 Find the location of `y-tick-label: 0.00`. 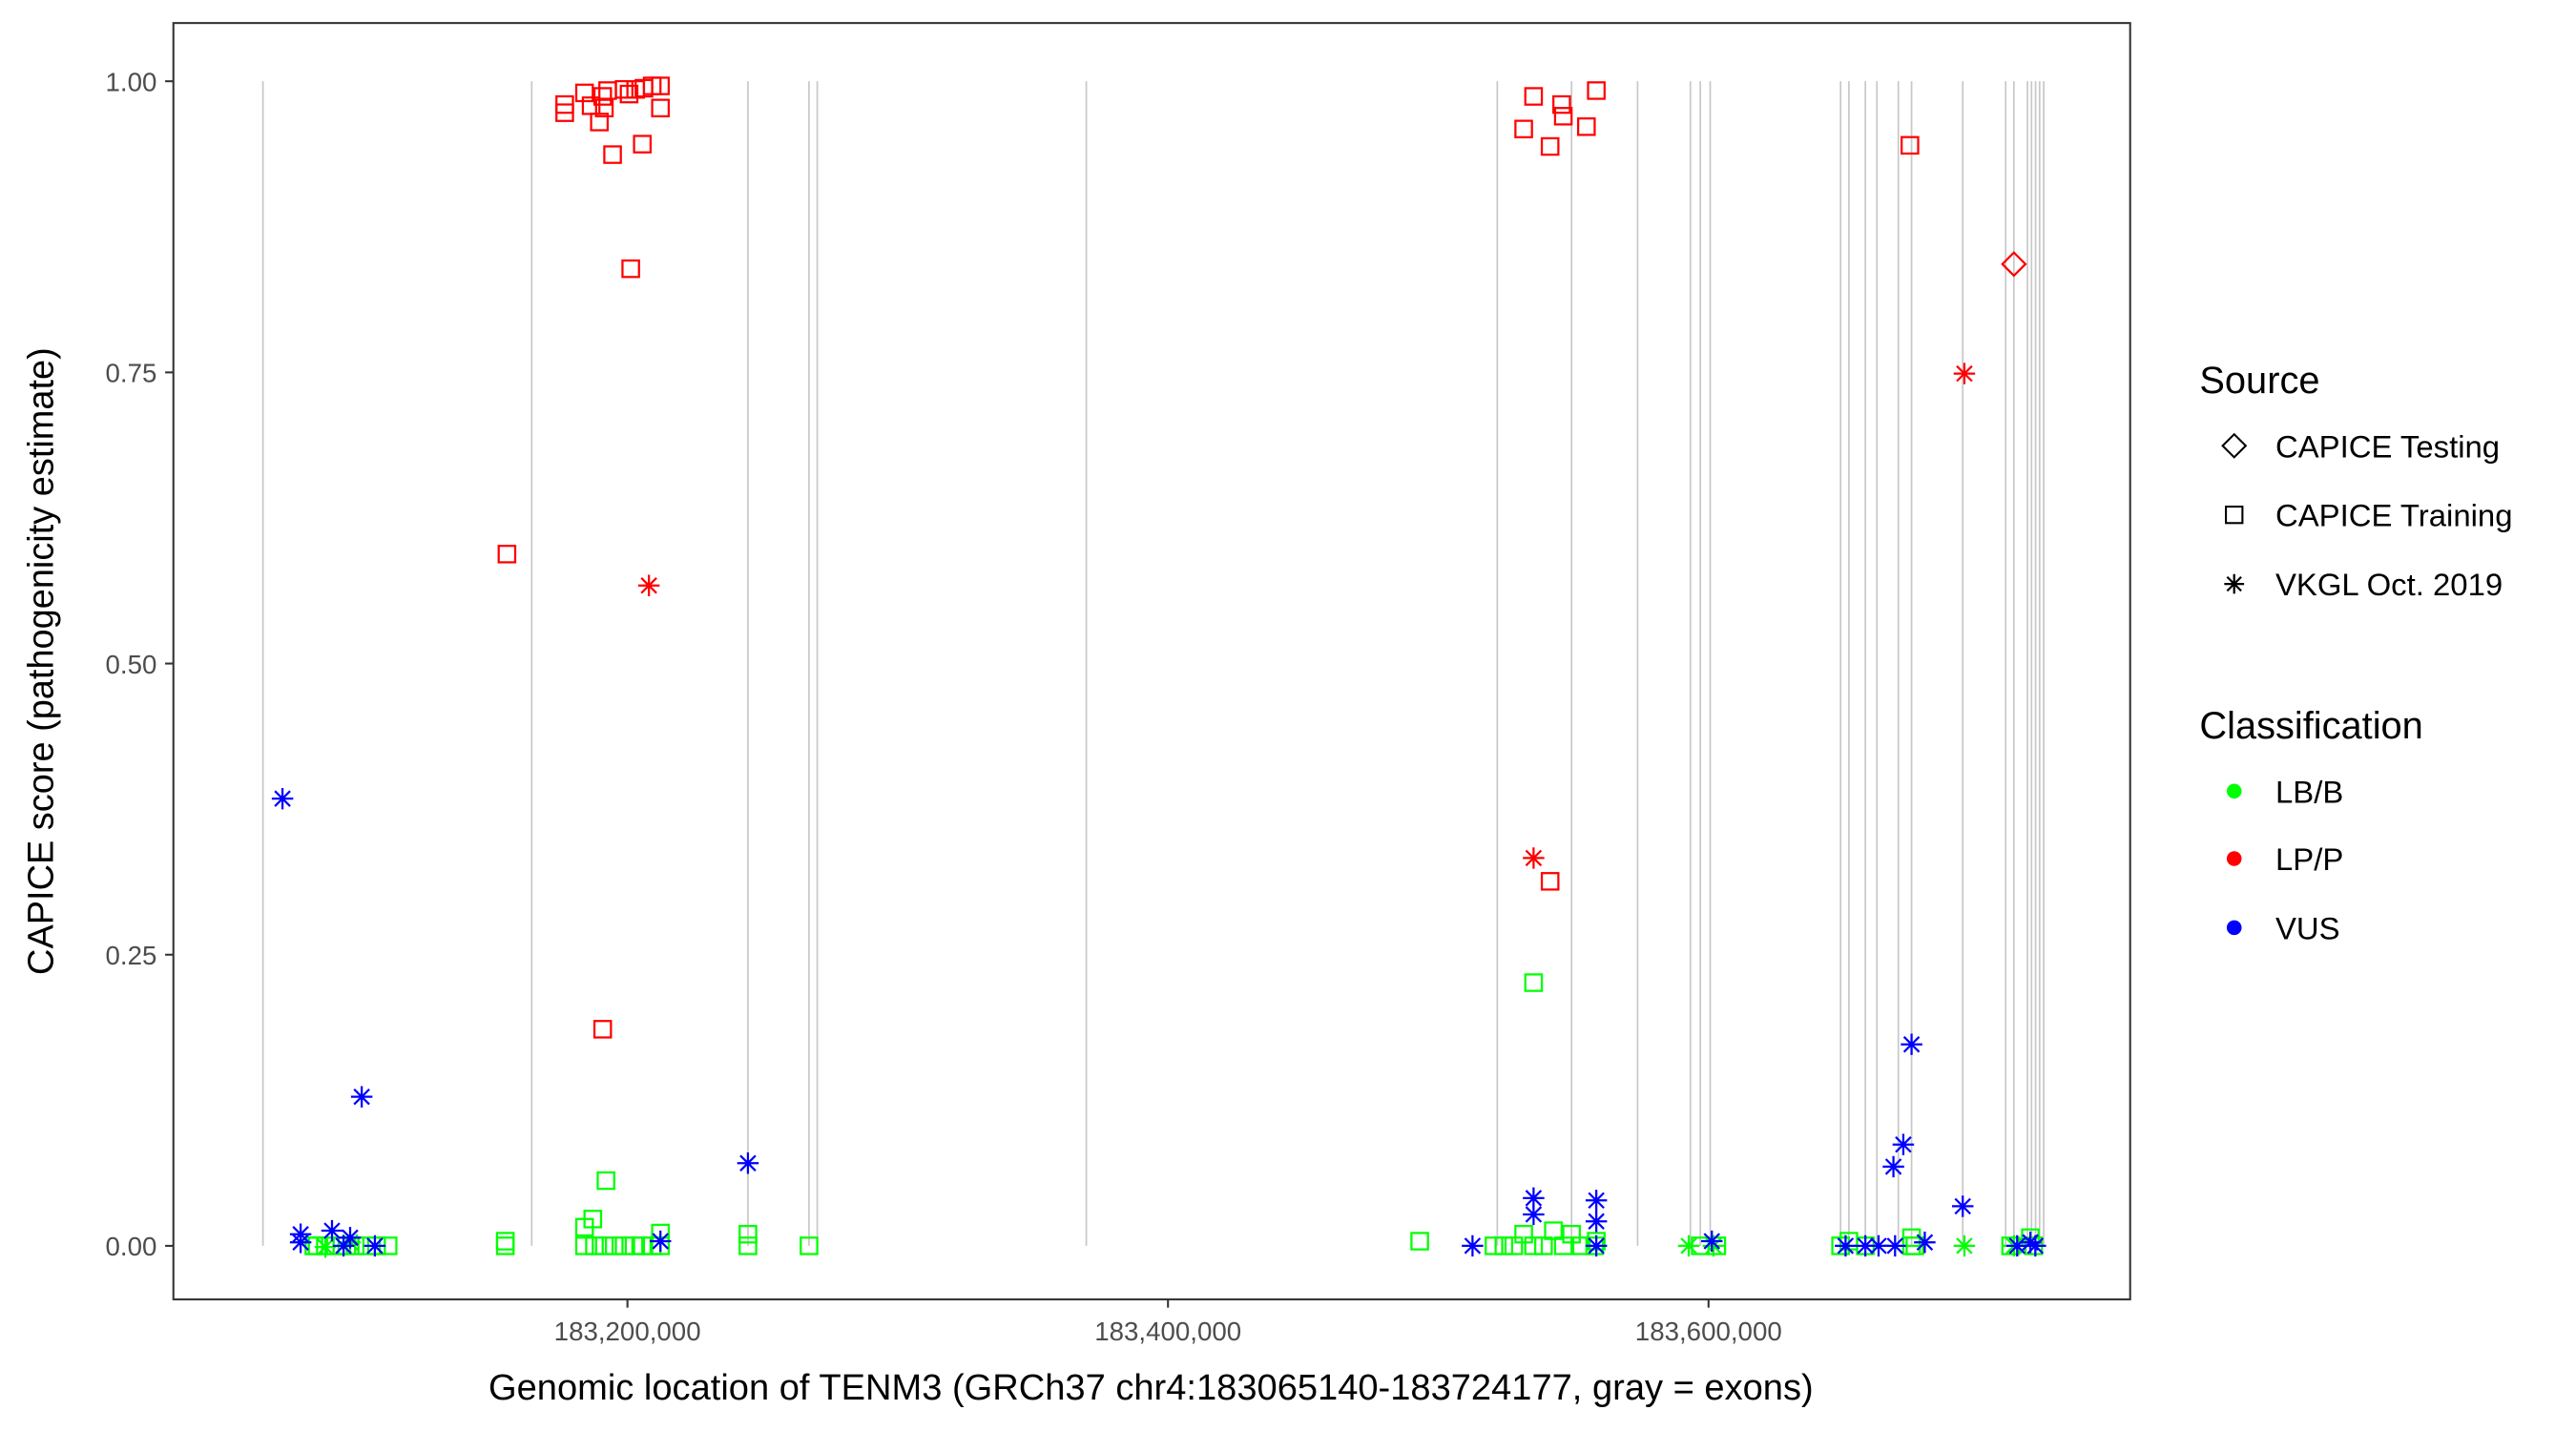

y-tick-label: 0.00 is located at coordinates (131, 1246).